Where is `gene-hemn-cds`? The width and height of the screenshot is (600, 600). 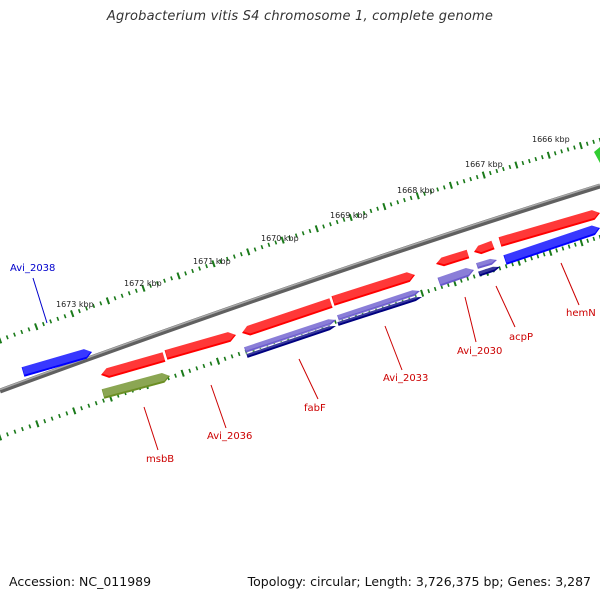 gene-hemn-cds is located at coordinates (549, 228).